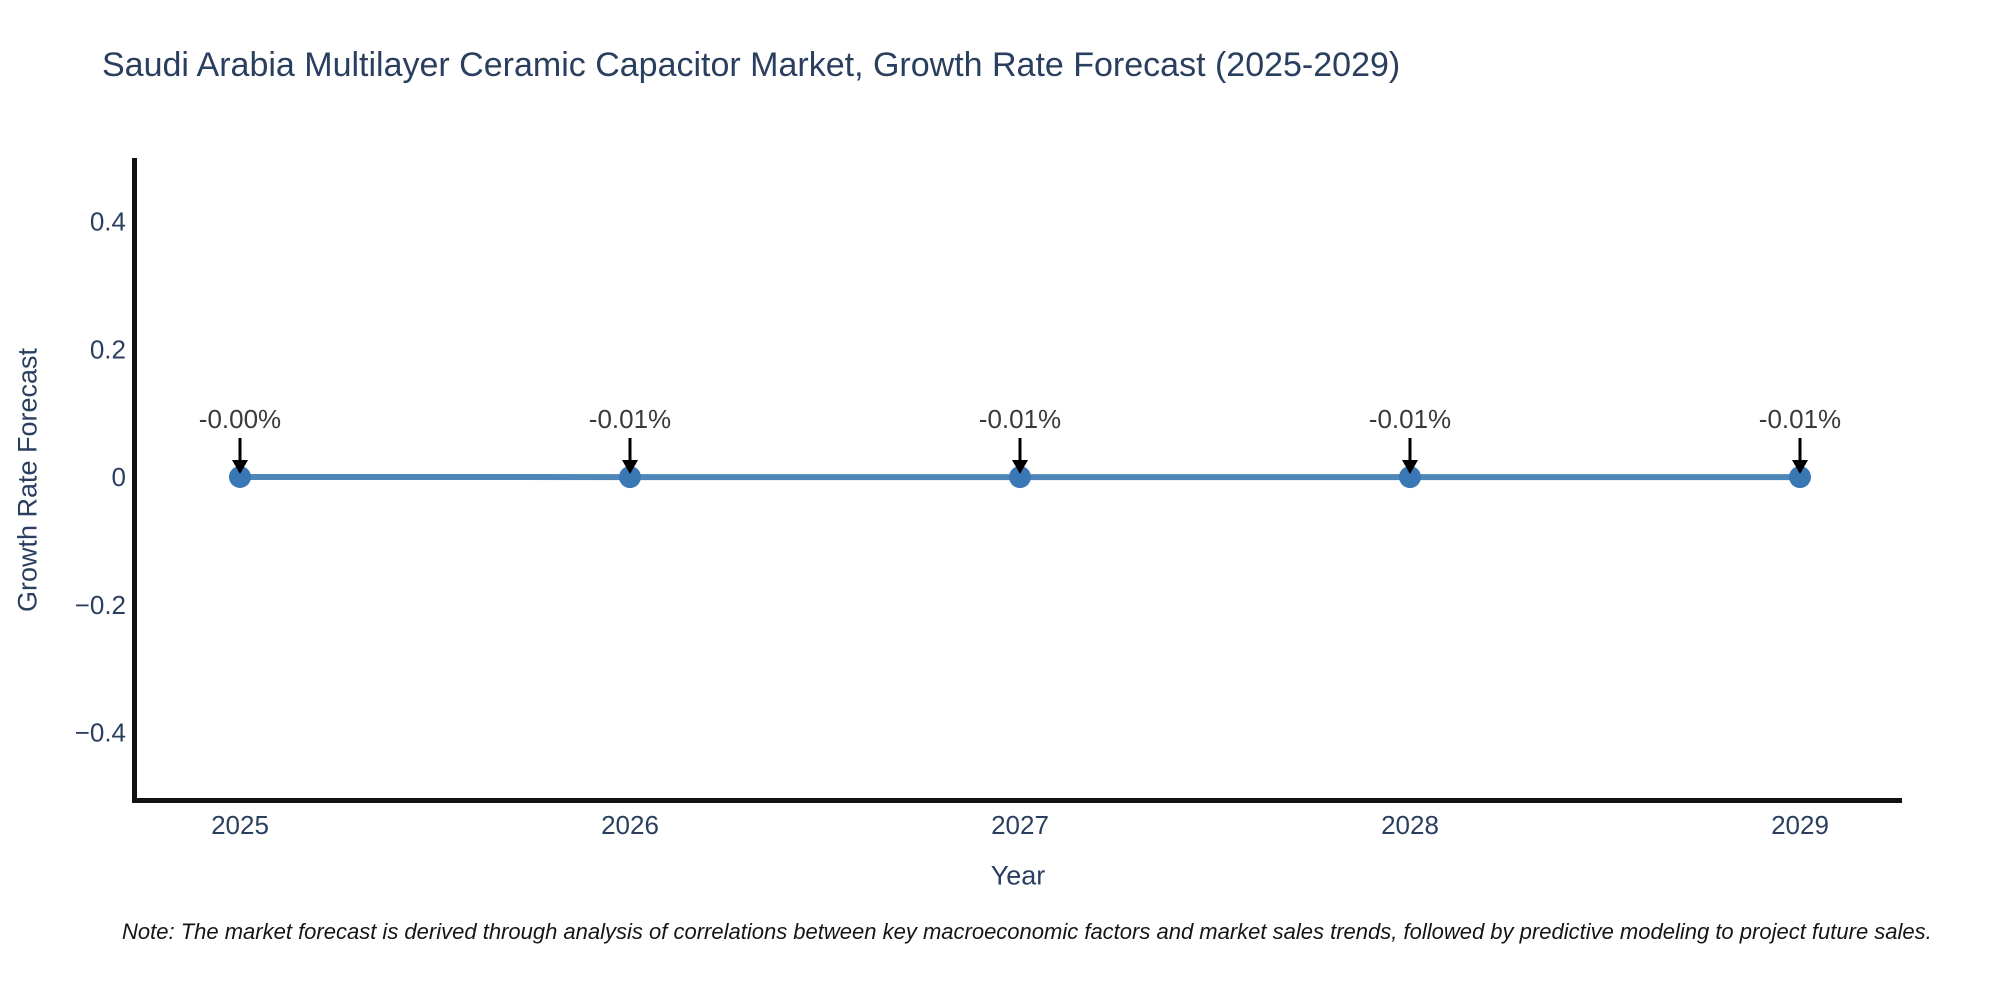 This screenshot has height=1000, width=2000. I want to click on y-tick-label: −0.4, so click(100, 733).